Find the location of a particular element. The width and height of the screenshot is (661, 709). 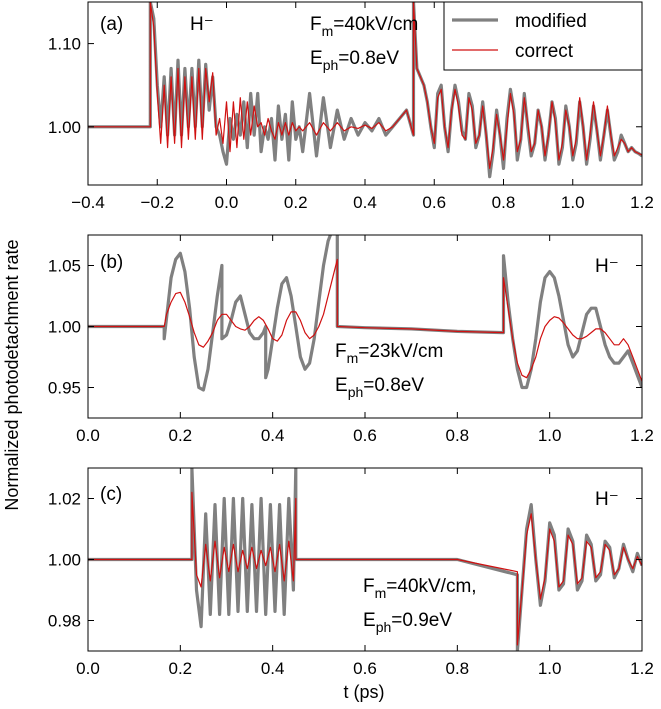

y-tick-label: 0.98 is located at coordinates (64, 621).